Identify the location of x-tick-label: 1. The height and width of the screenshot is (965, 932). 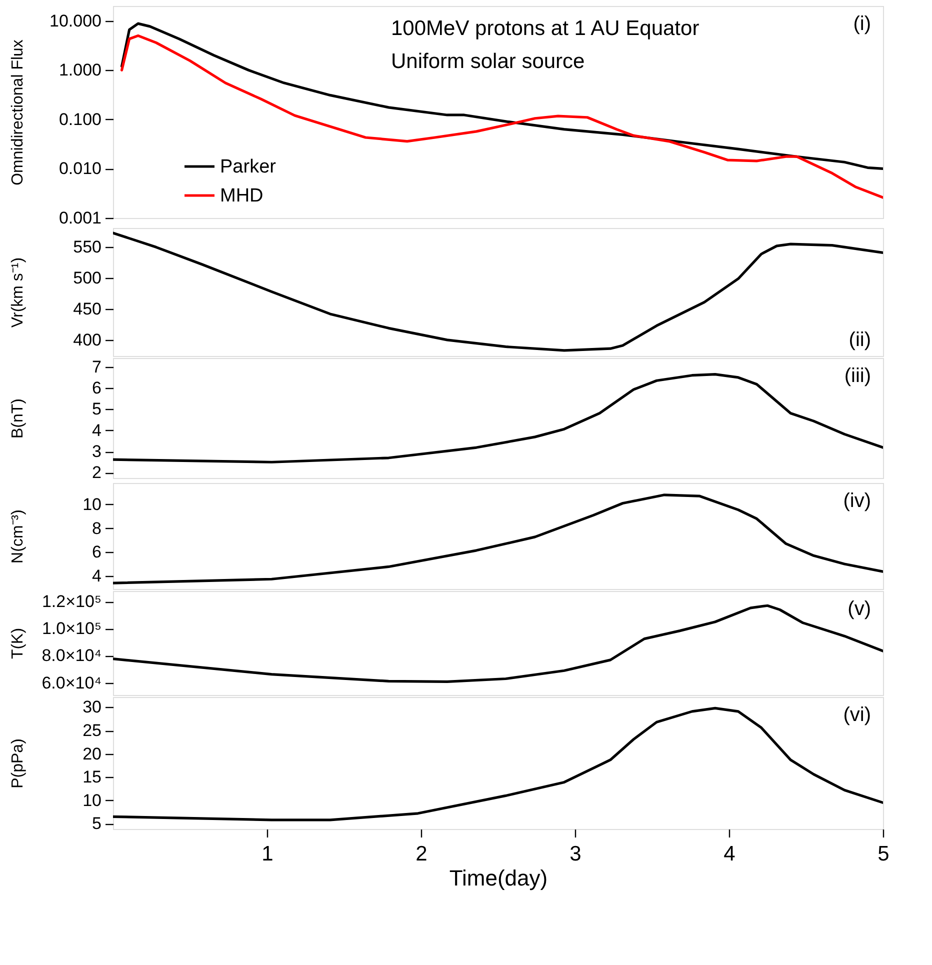
(268, 854).